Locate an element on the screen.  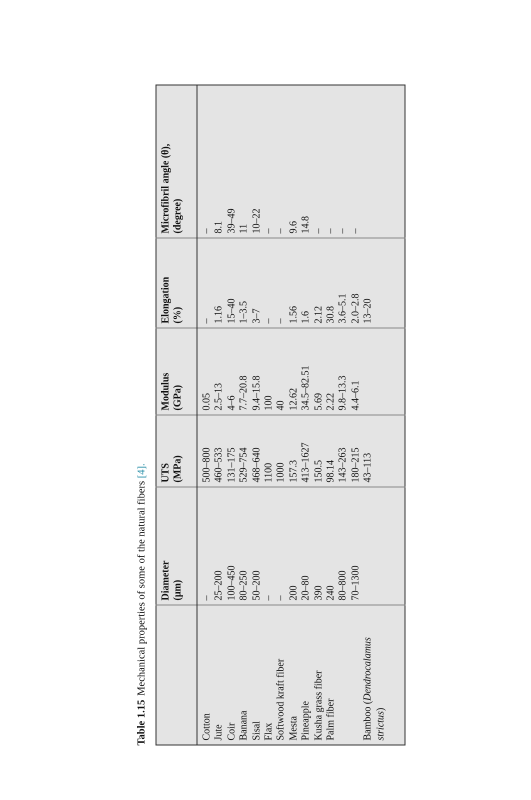
fiber-name: Jute is located at coordinates (219, 731).